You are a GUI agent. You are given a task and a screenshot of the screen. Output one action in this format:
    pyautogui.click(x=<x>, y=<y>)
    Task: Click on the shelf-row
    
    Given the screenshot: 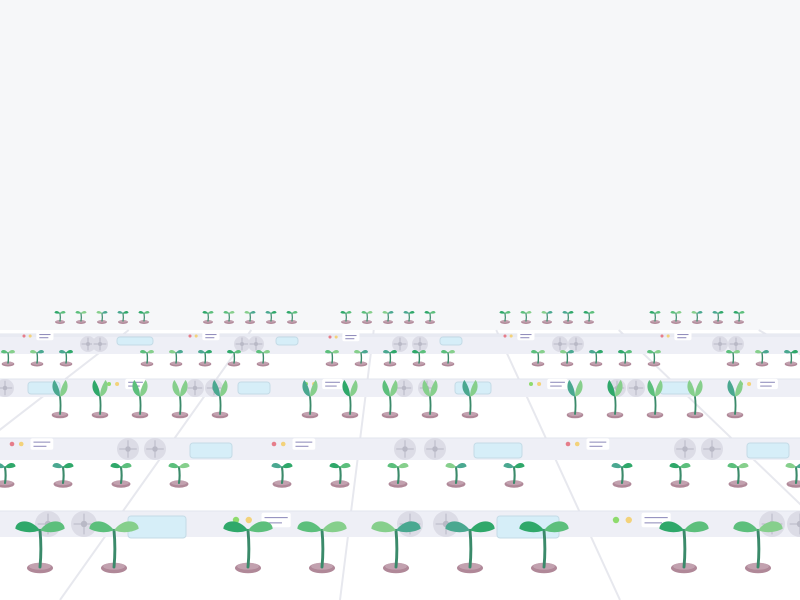 What is the action you would take?
    pyautogui.click(x=400, y=462)
    